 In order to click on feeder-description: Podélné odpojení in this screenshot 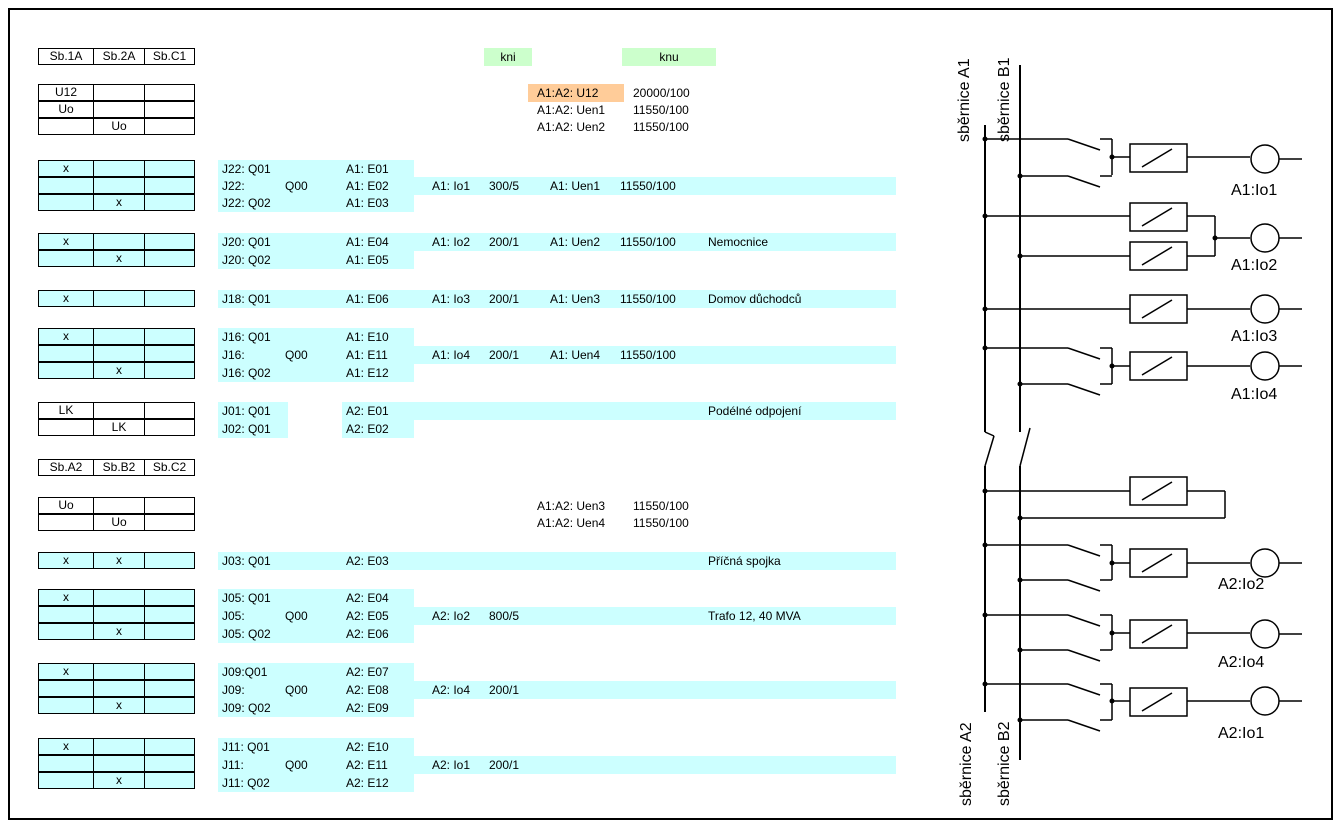, I will do `click(755, 411)`.